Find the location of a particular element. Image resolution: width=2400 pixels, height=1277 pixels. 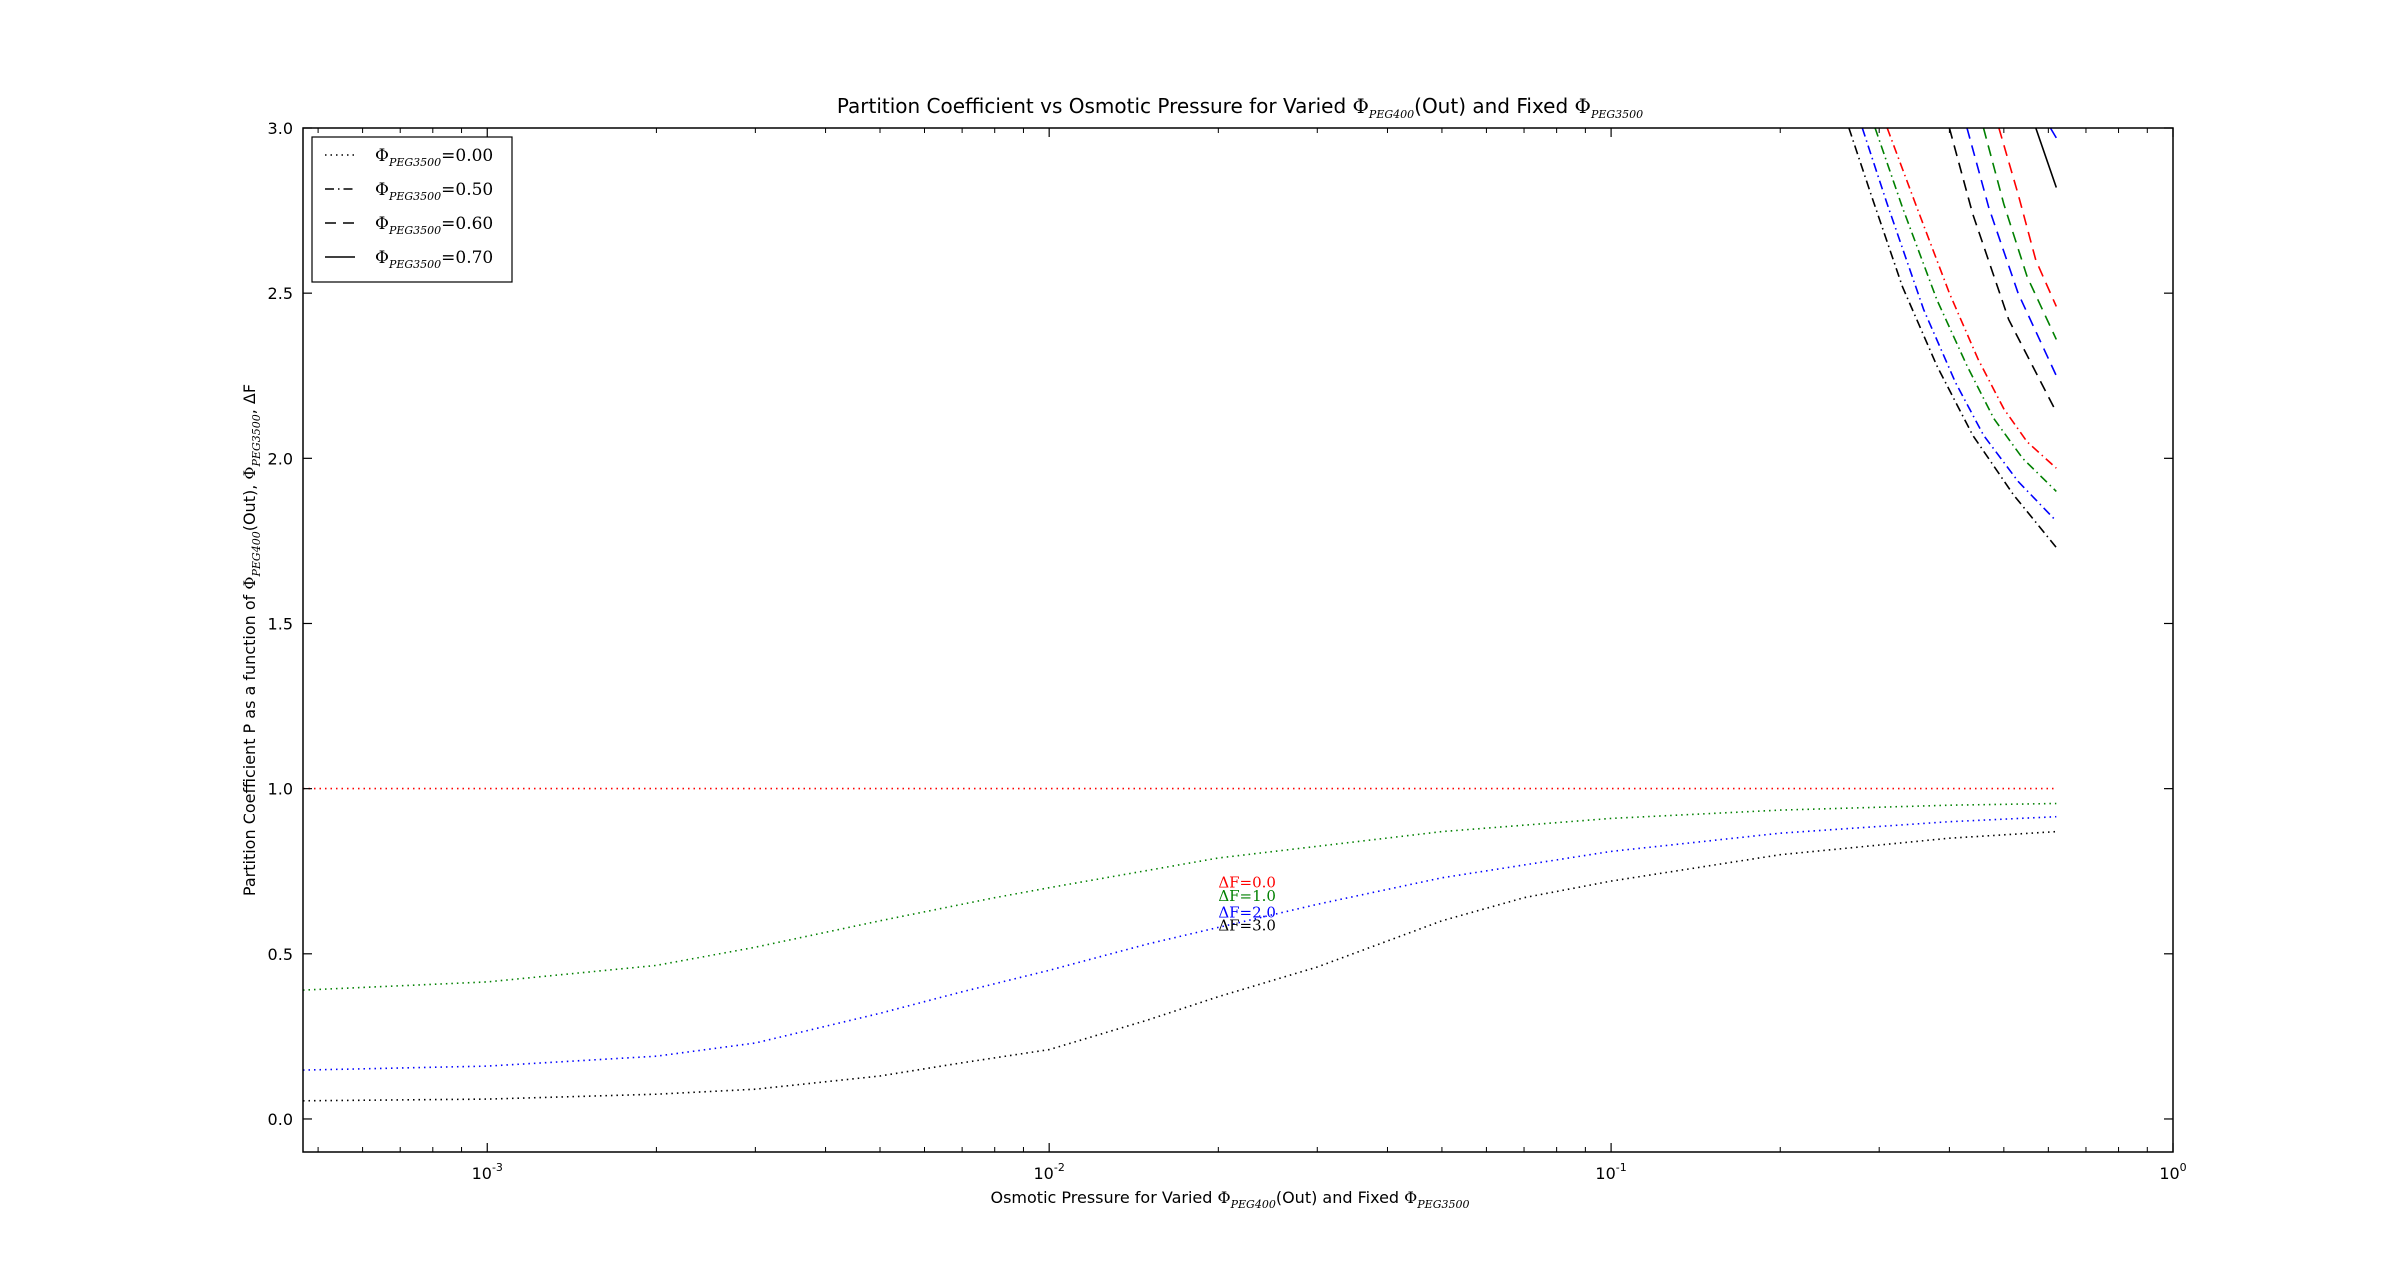

series-line-phi06-df0 is located at coordinates (2028, 217).